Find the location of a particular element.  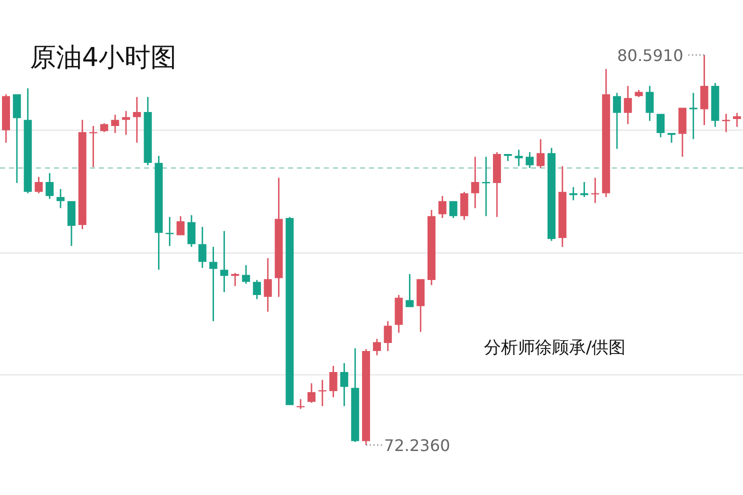

annotation: 80.5910 is located at coordinates (650, 55).